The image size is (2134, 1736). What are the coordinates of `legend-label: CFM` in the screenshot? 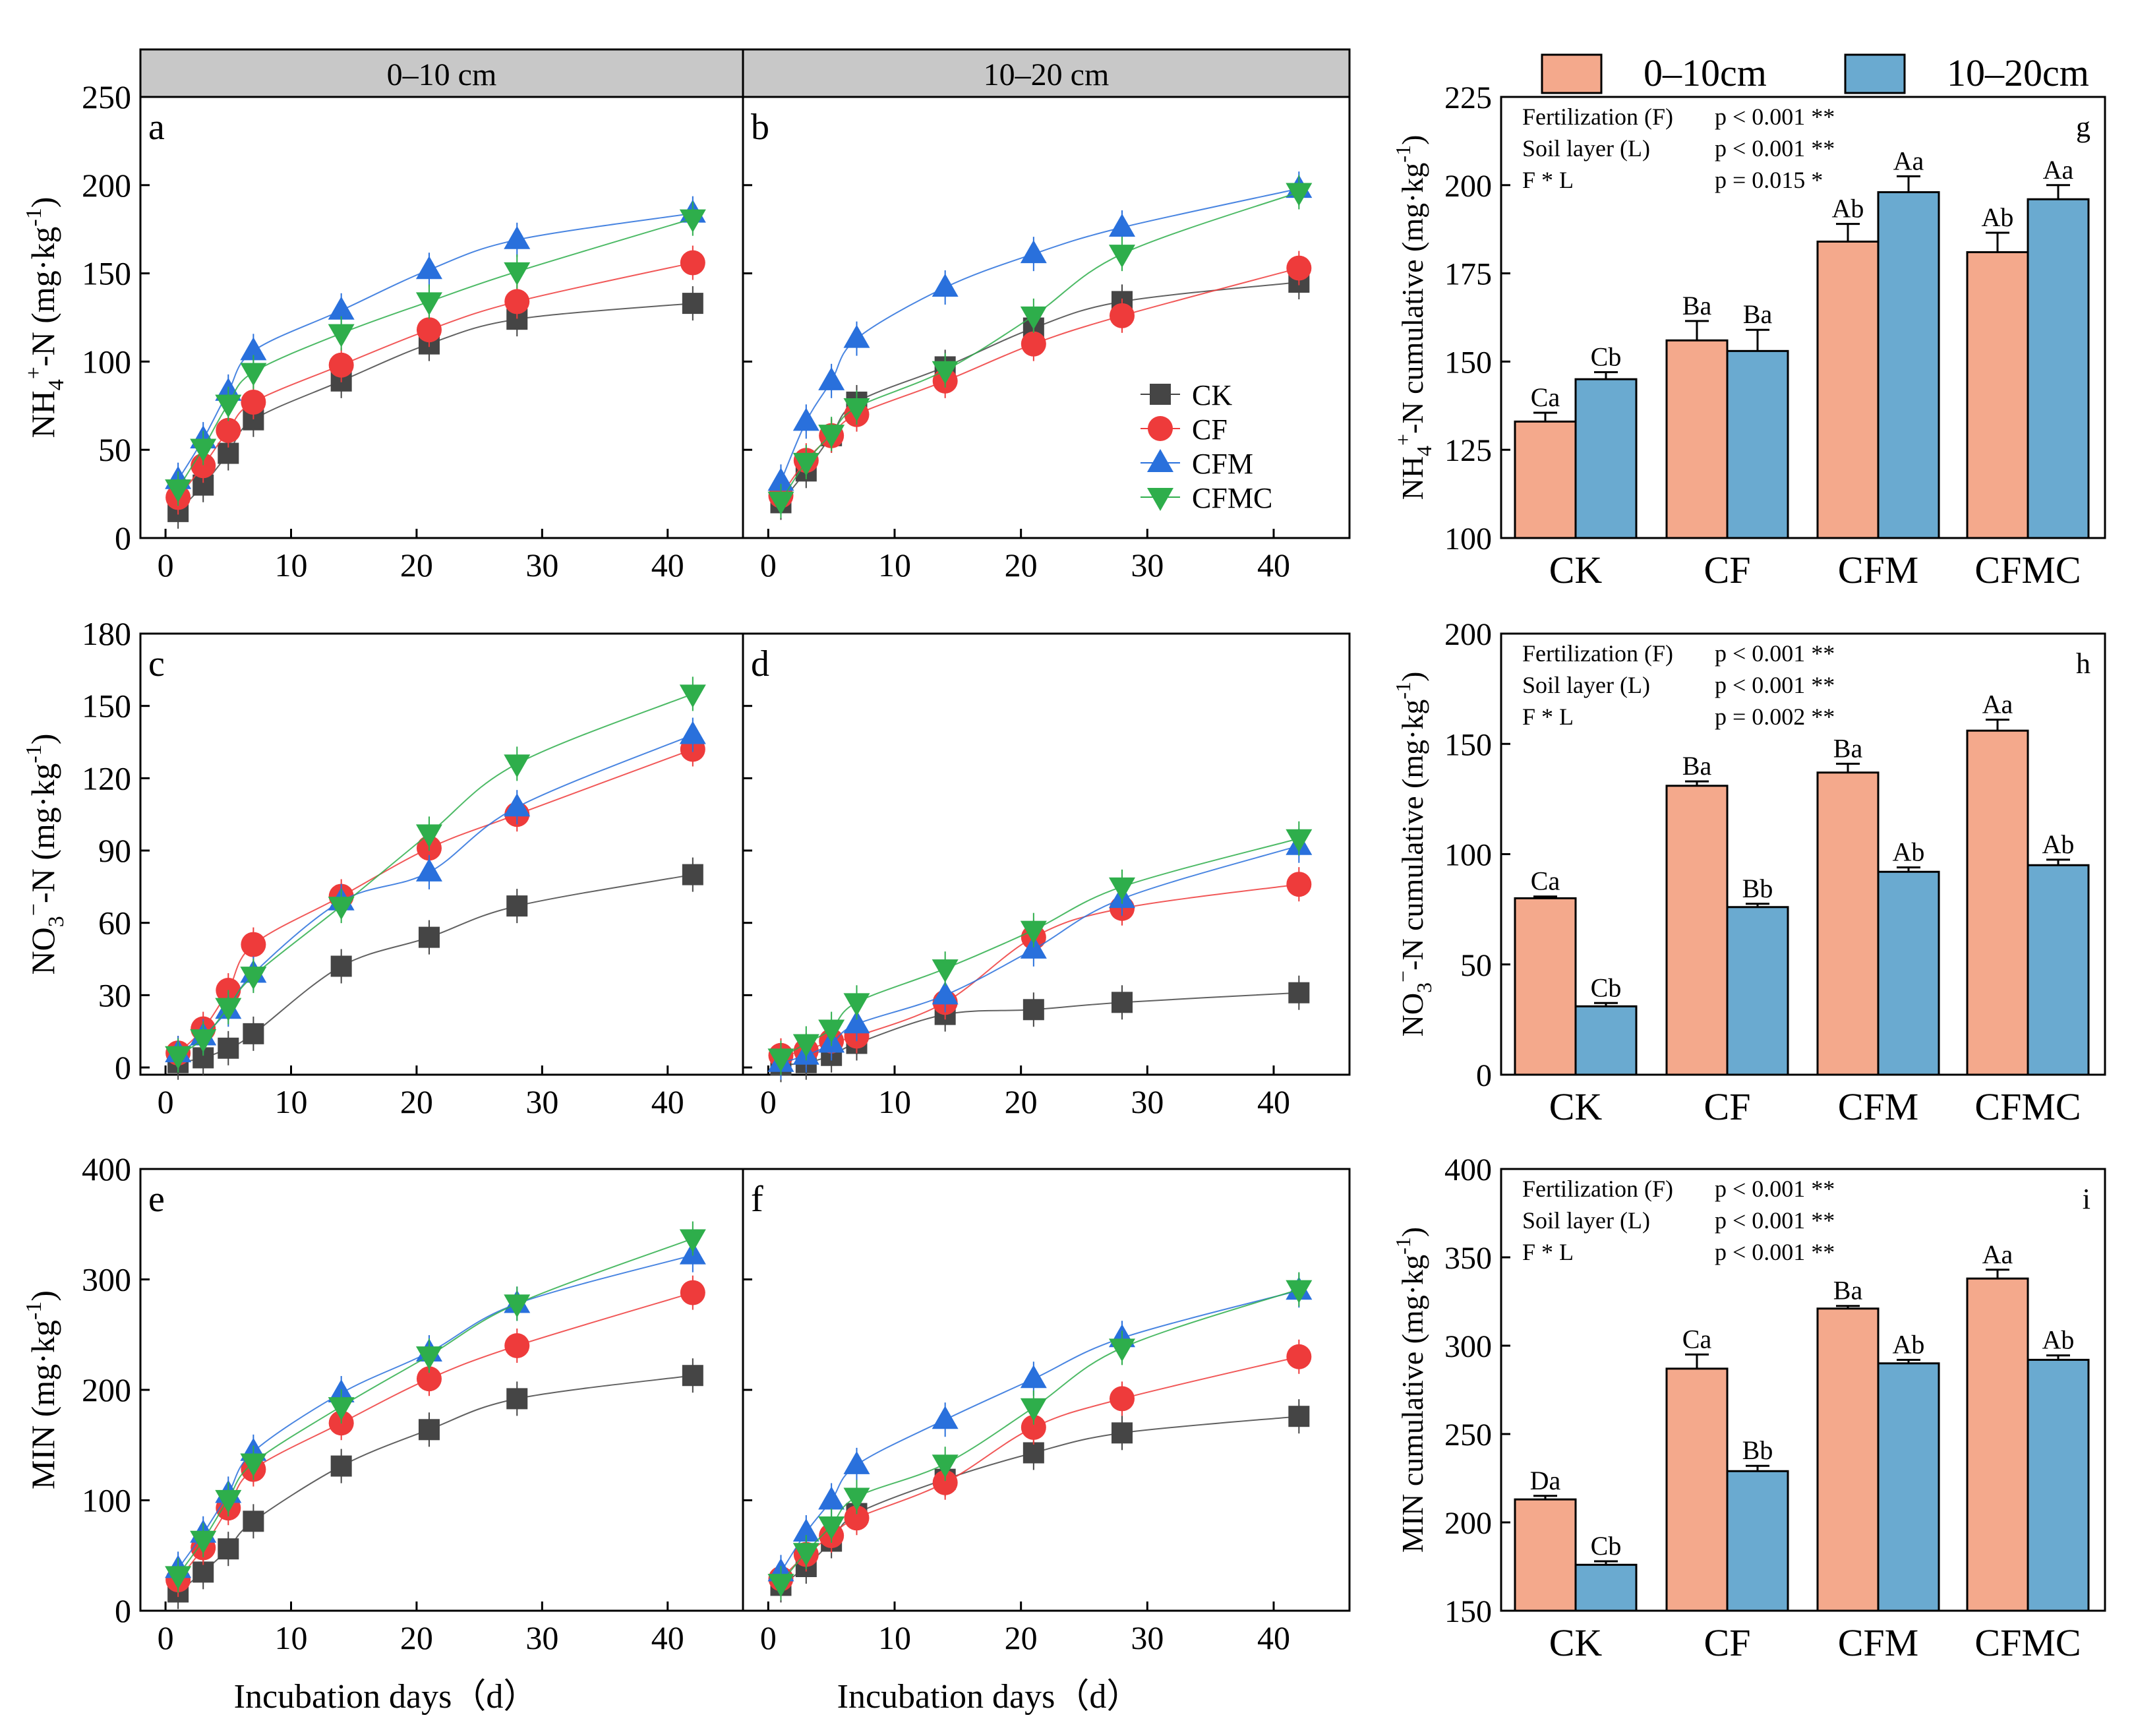 It's located at (1222, 464).